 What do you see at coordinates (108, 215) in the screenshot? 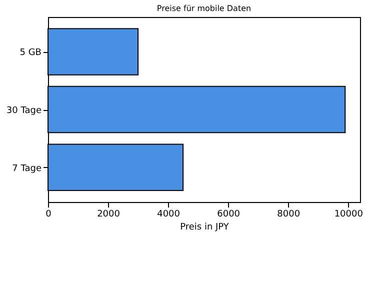
I see `x-tick-label: 2000` at bounding box center [108, 215].